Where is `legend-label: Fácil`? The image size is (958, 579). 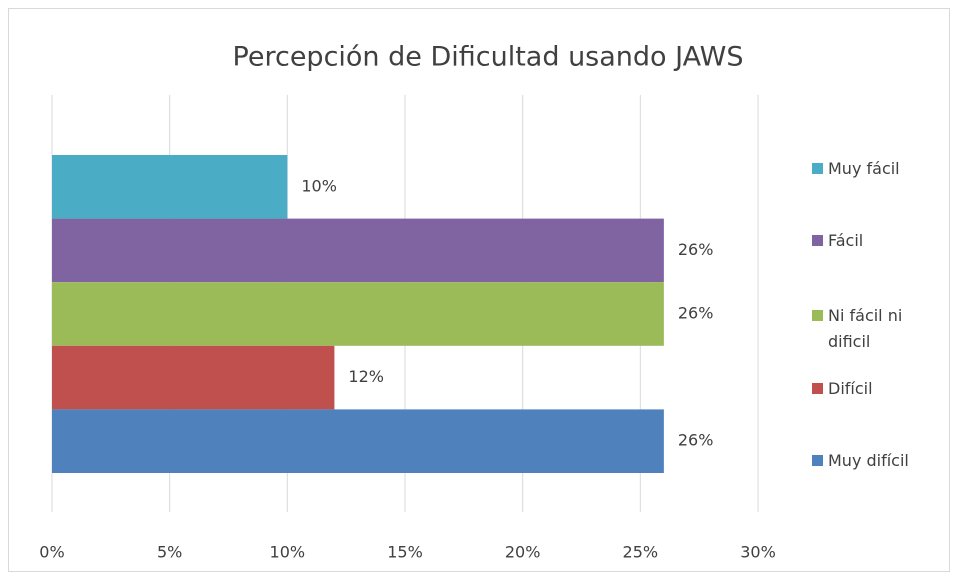 legend-label: Fácil is located at coordinates (846, 240).